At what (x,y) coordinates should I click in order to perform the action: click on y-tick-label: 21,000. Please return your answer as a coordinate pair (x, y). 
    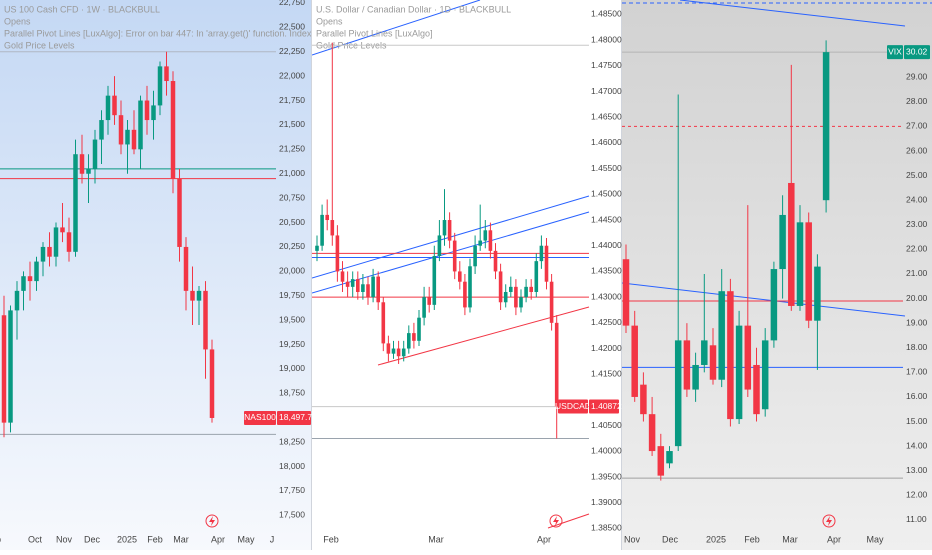
    Looking at the image, I should click on (292, 173).